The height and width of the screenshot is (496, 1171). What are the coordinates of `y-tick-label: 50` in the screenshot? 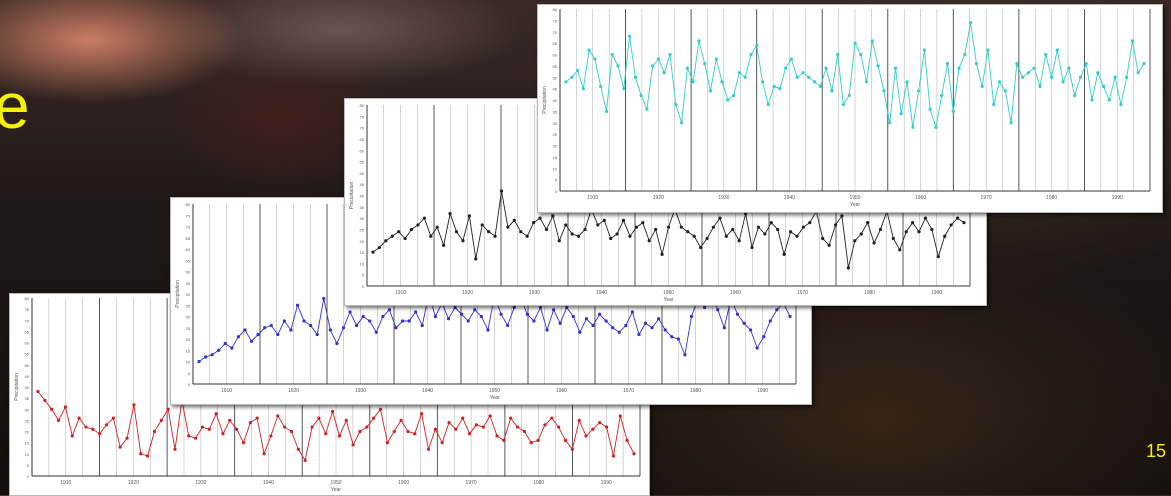 It's located at (362, 173).